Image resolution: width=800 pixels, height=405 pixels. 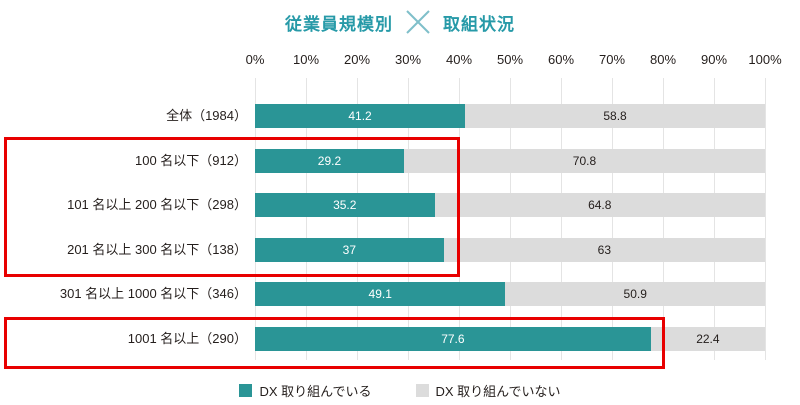 I want to click on bar-value-label: 70.8, so click(x=584, y=160).